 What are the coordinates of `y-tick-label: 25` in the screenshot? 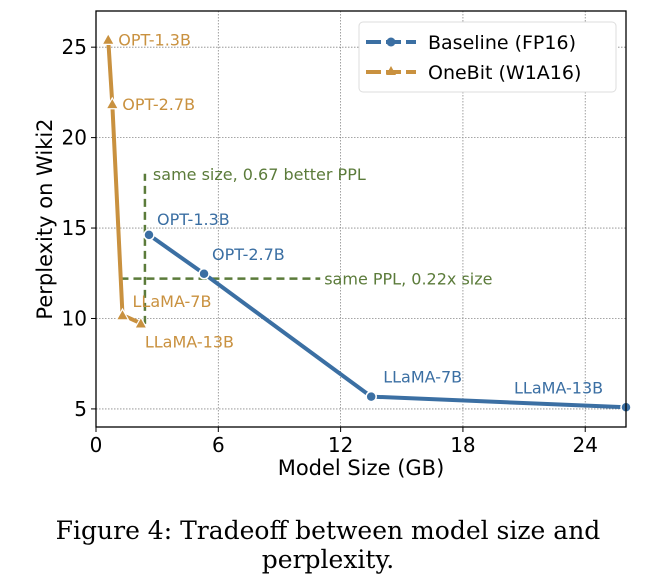 It's located at (74, 47).